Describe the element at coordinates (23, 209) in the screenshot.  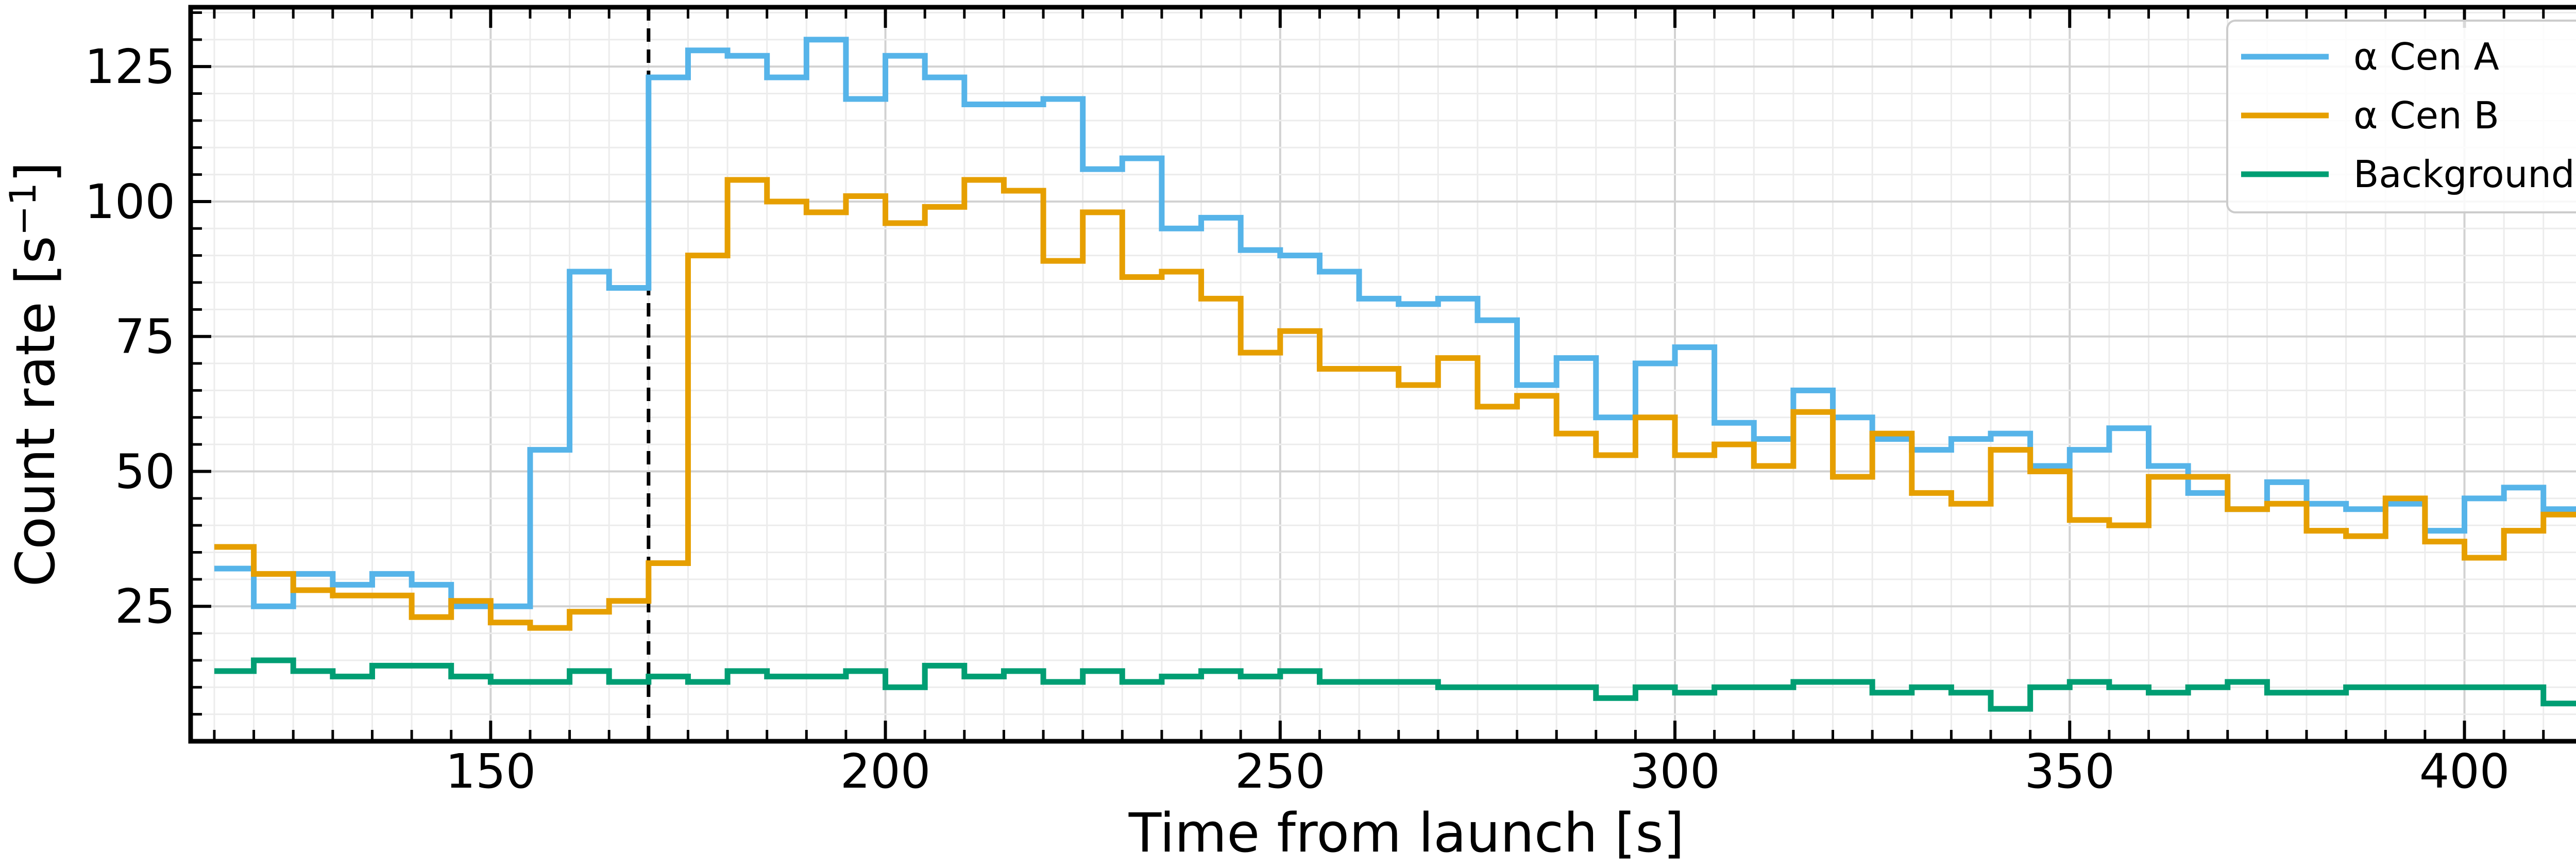
I see `y-axis-label-exponent: −1` at that location.